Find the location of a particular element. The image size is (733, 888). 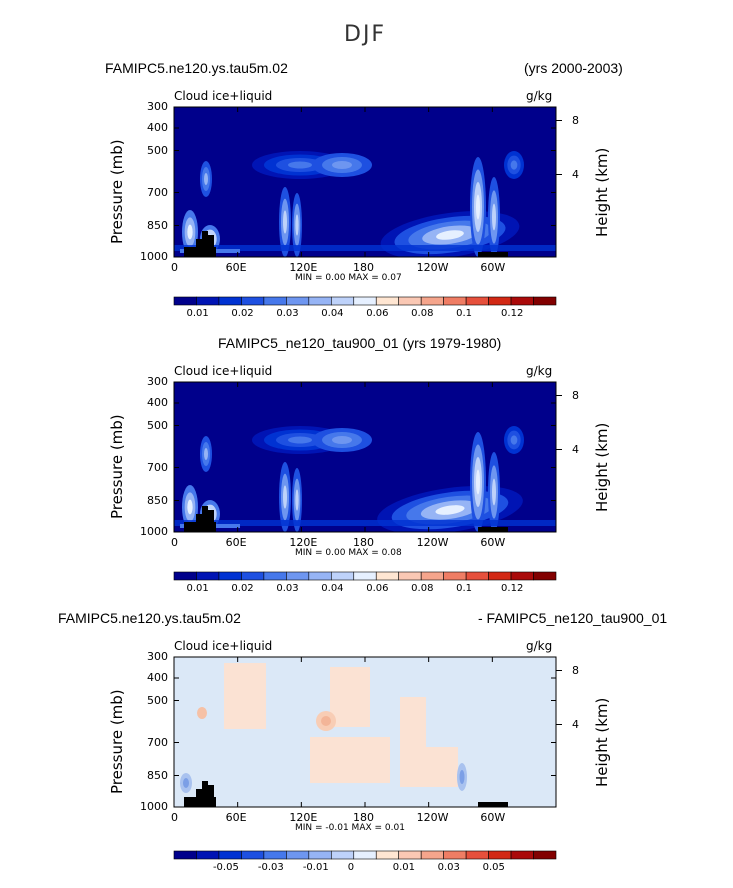

colorbar-label: 0.02 is located at coordinates (242, 313).